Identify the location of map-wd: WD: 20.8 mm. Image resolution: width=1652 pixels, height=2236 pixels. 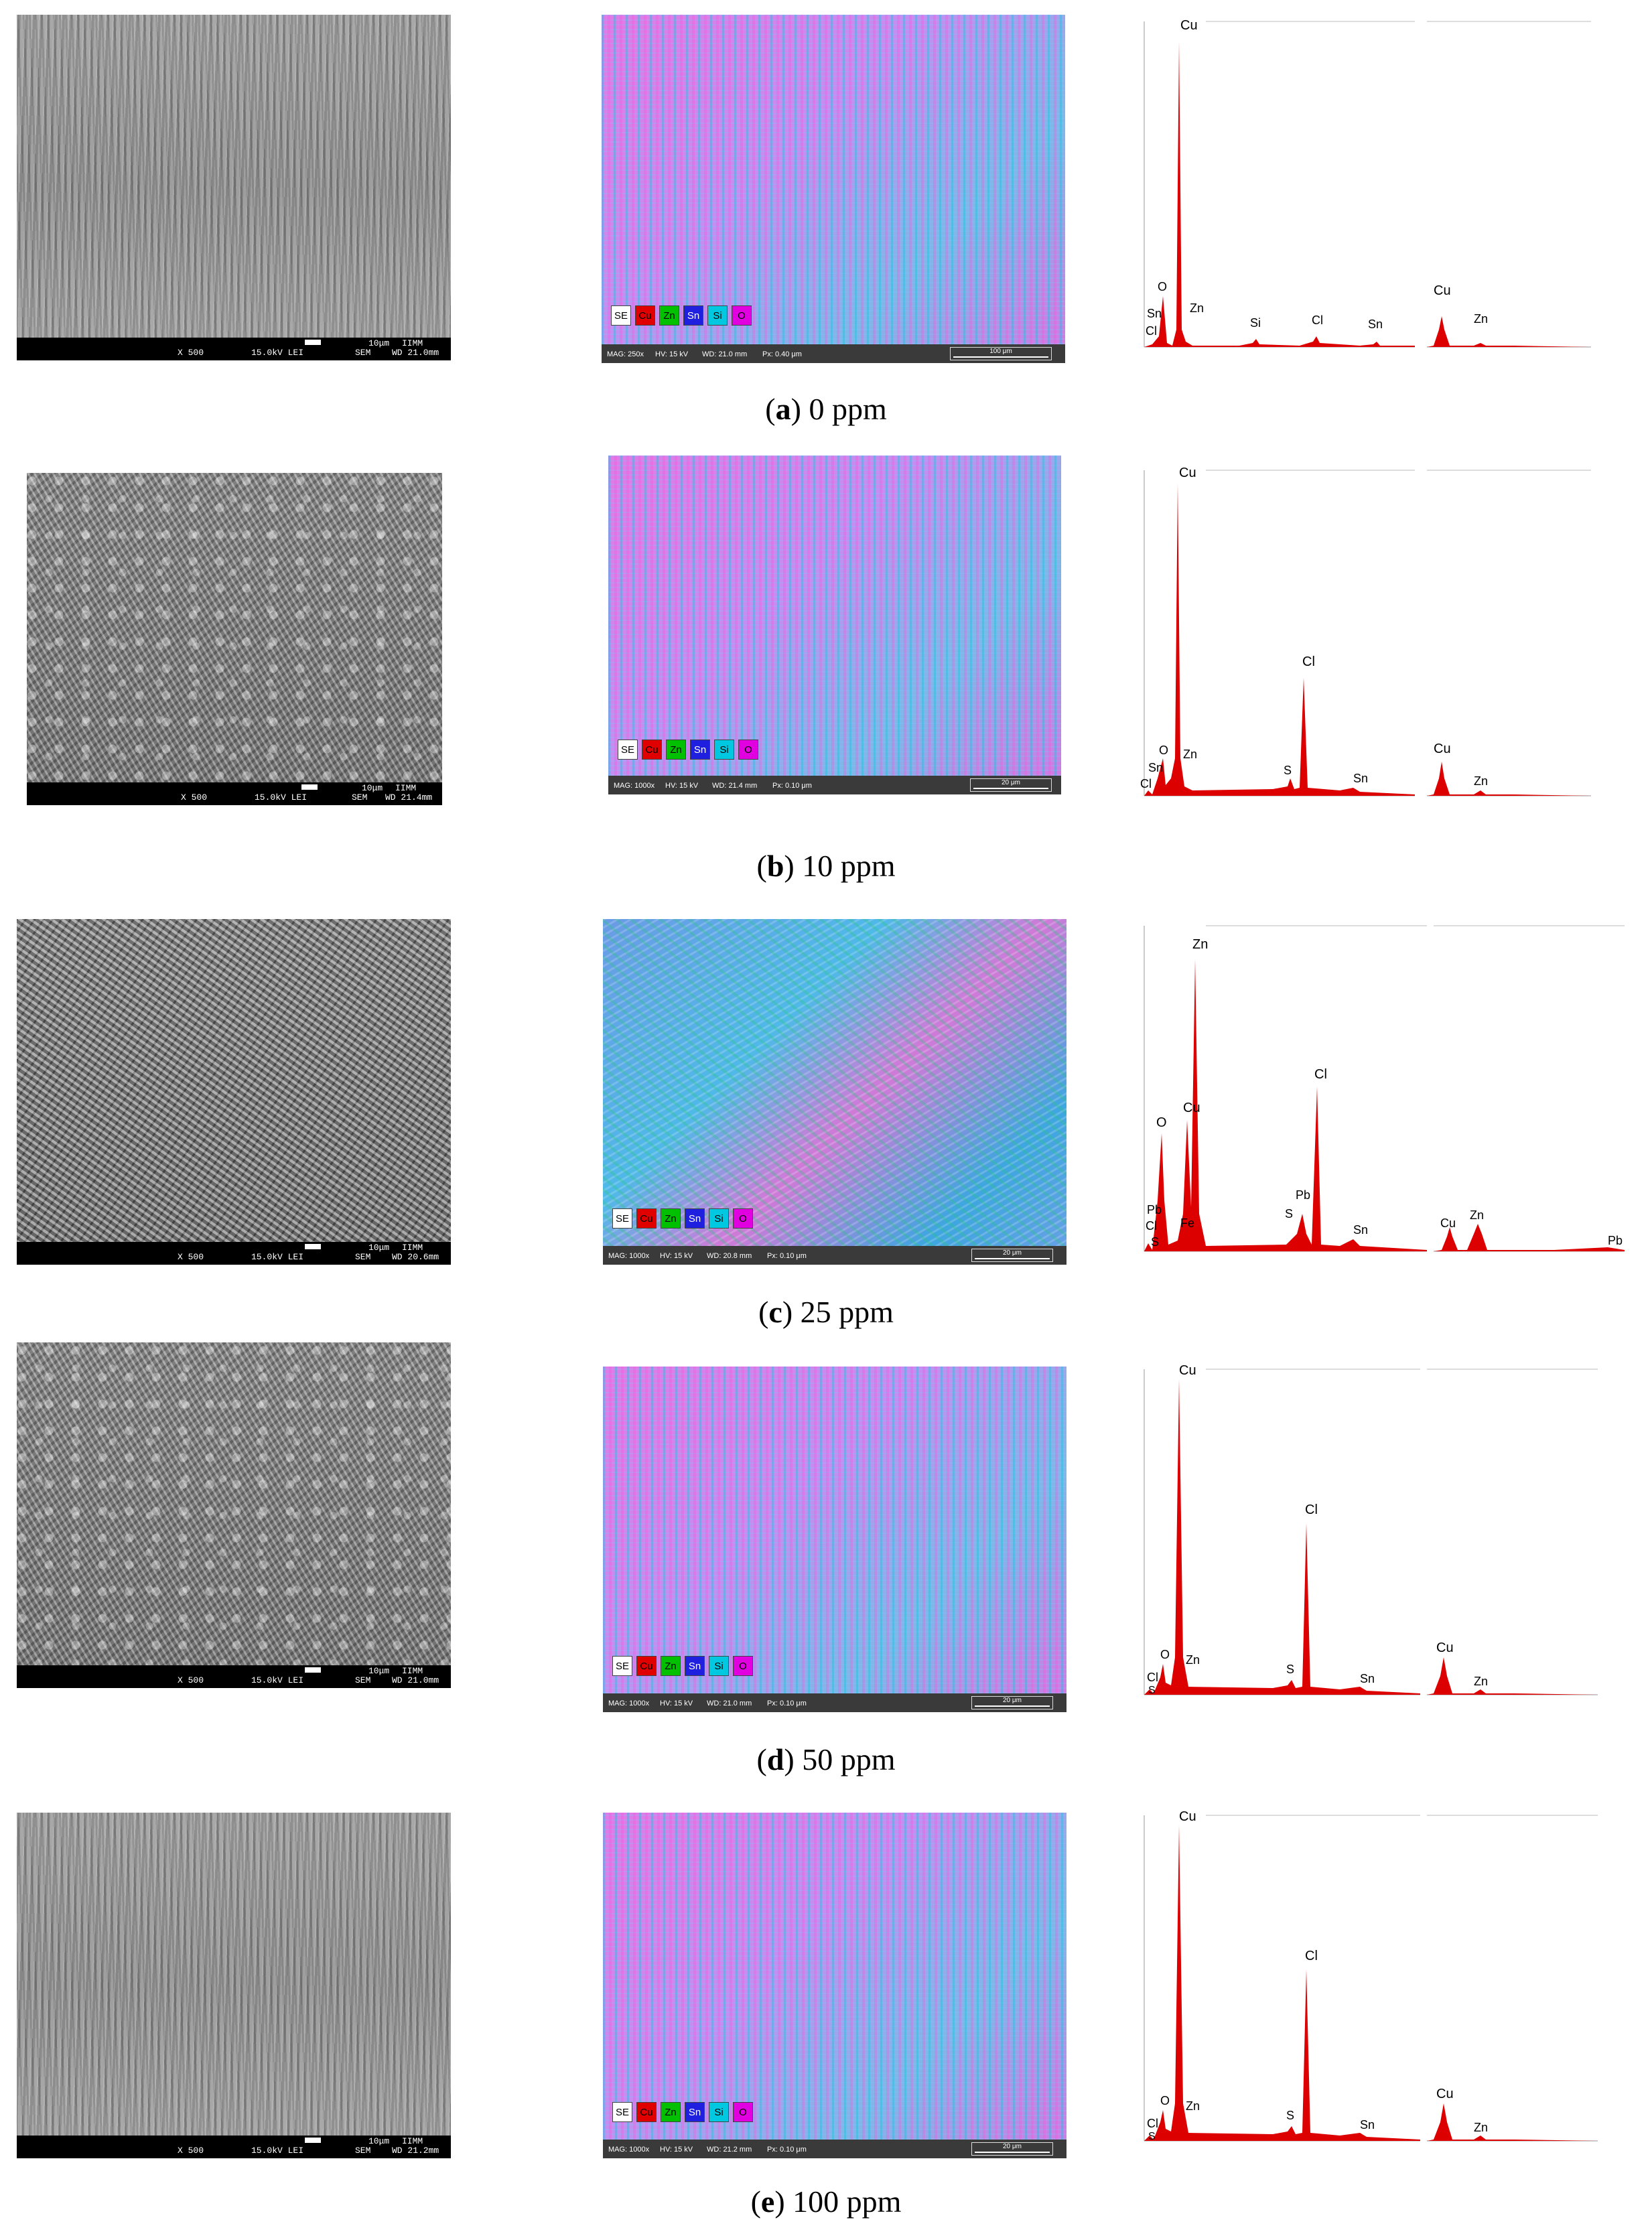
(729, 1256).